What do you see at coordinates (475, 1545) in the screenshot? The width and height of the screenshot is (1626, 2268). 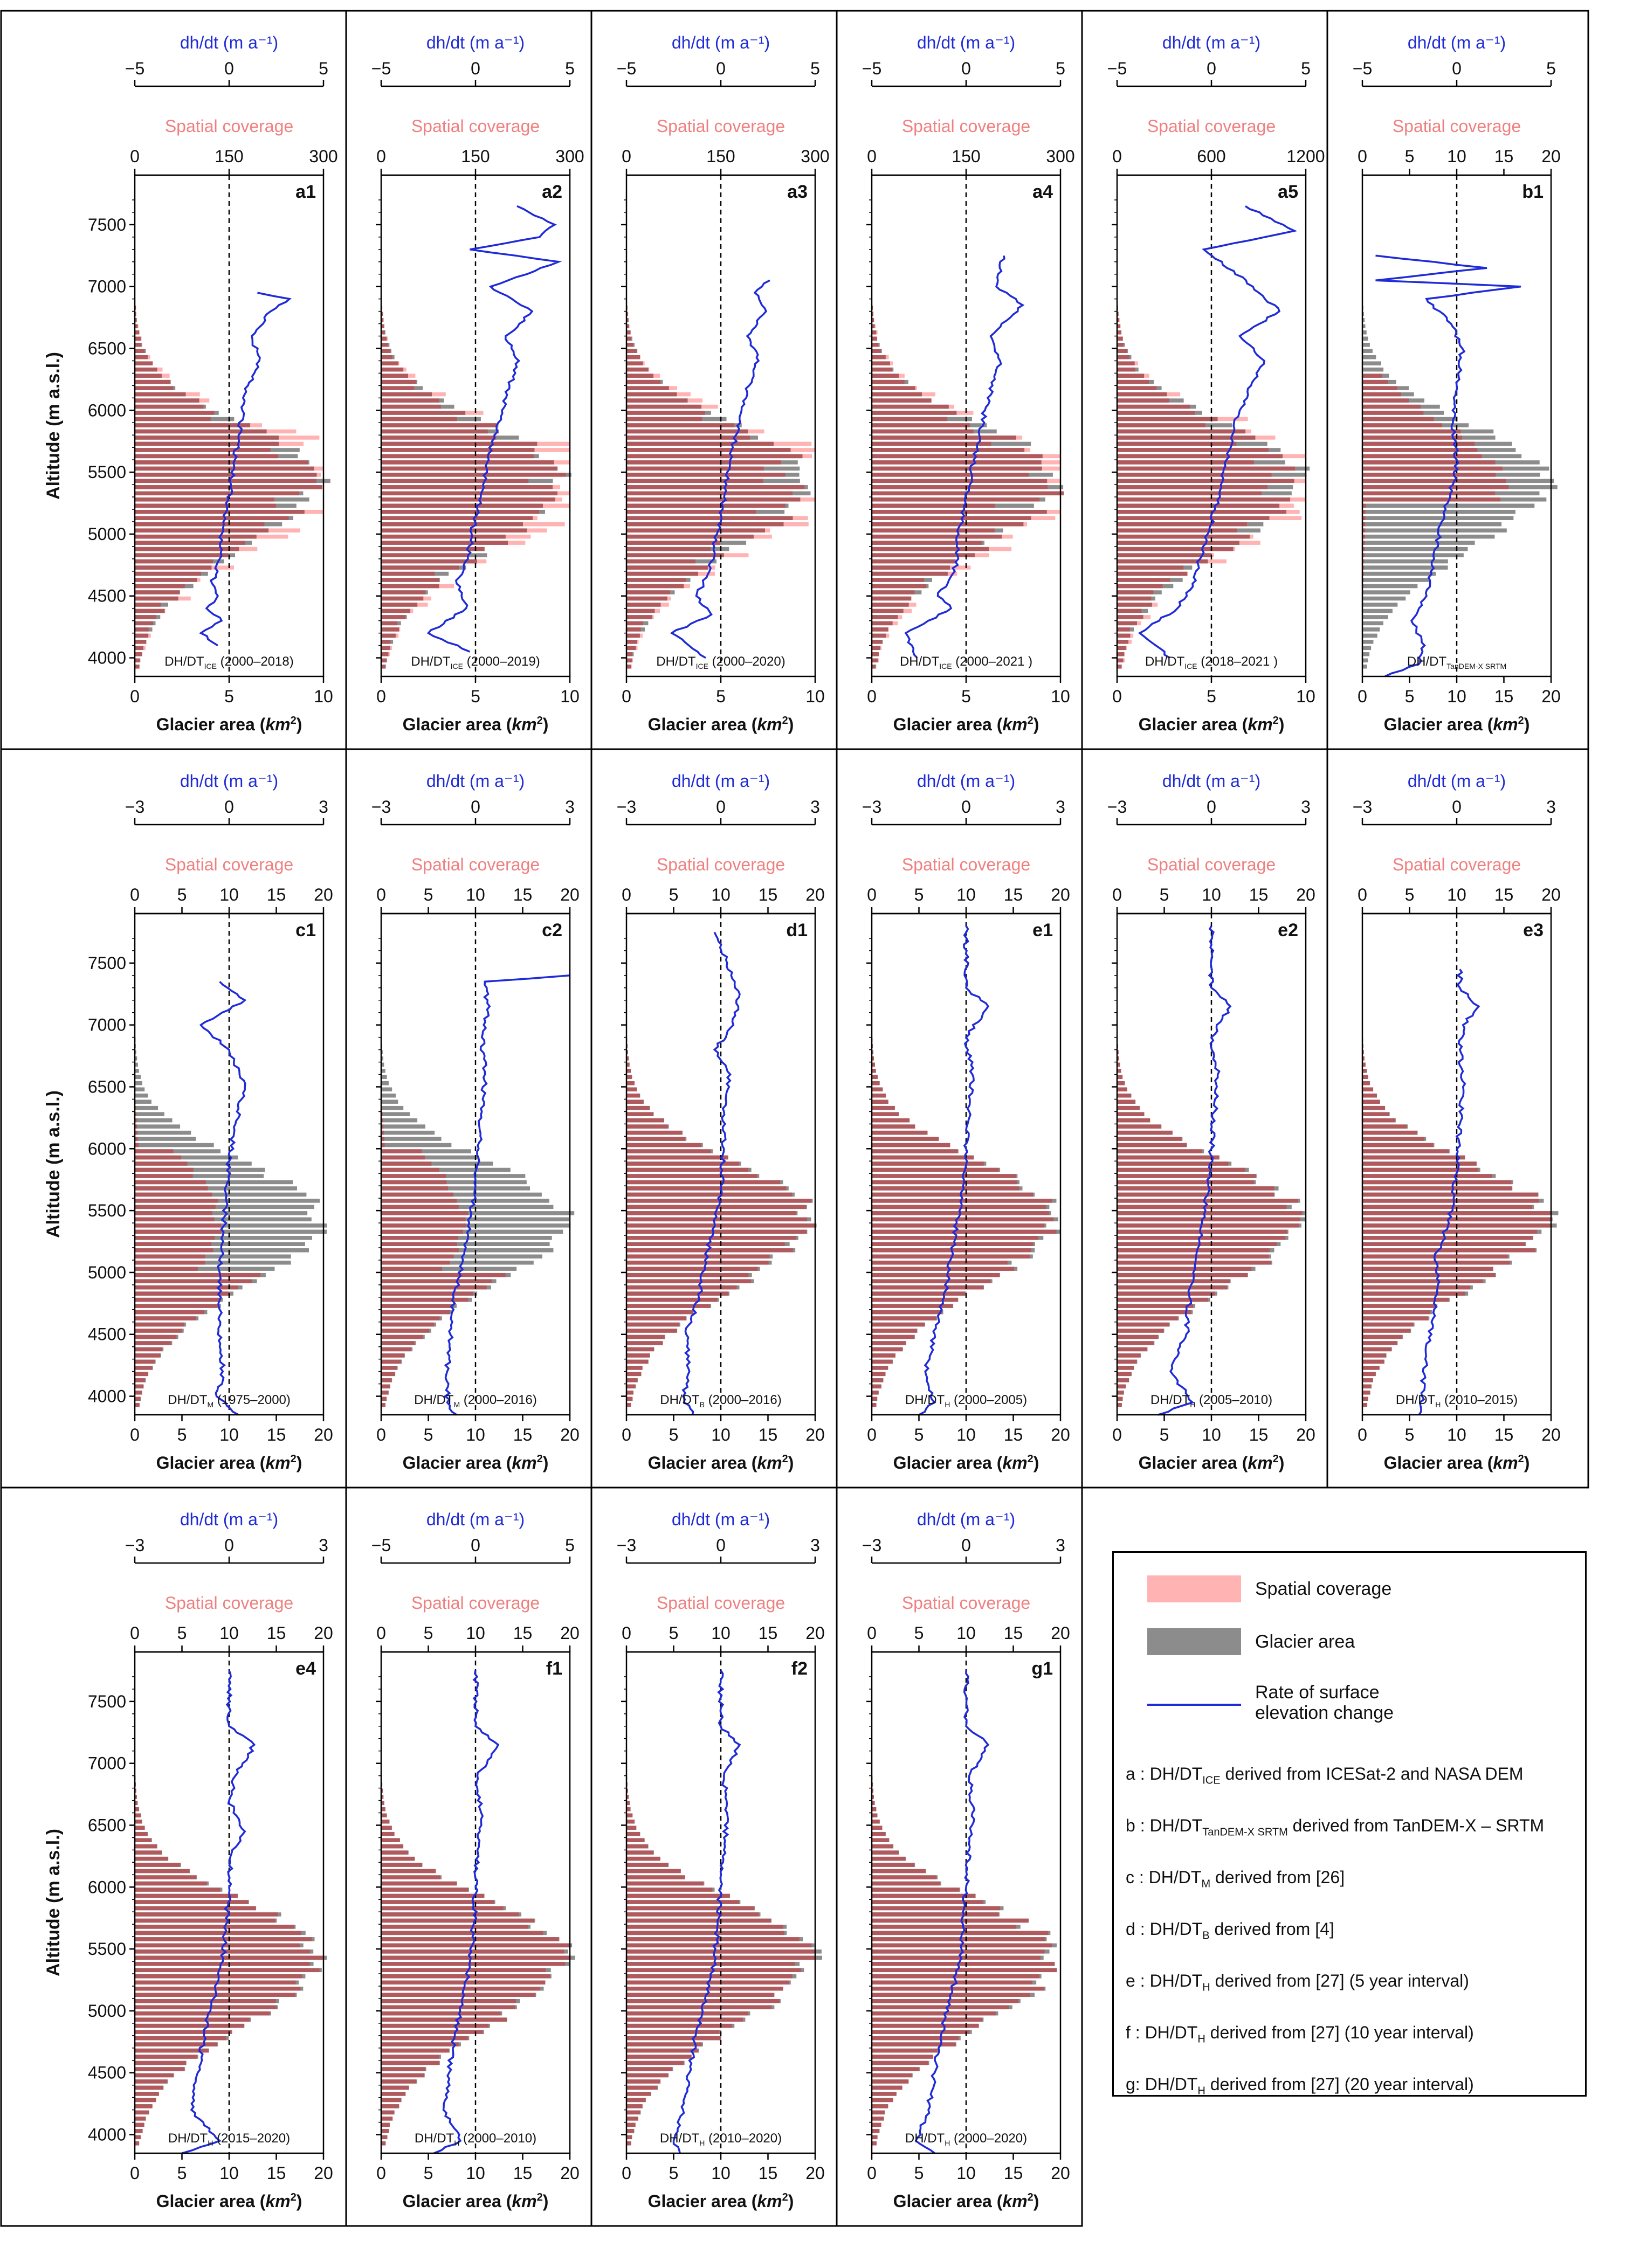 I see `dhdt-tick-label: 0` at bounding box center [475, 1545].